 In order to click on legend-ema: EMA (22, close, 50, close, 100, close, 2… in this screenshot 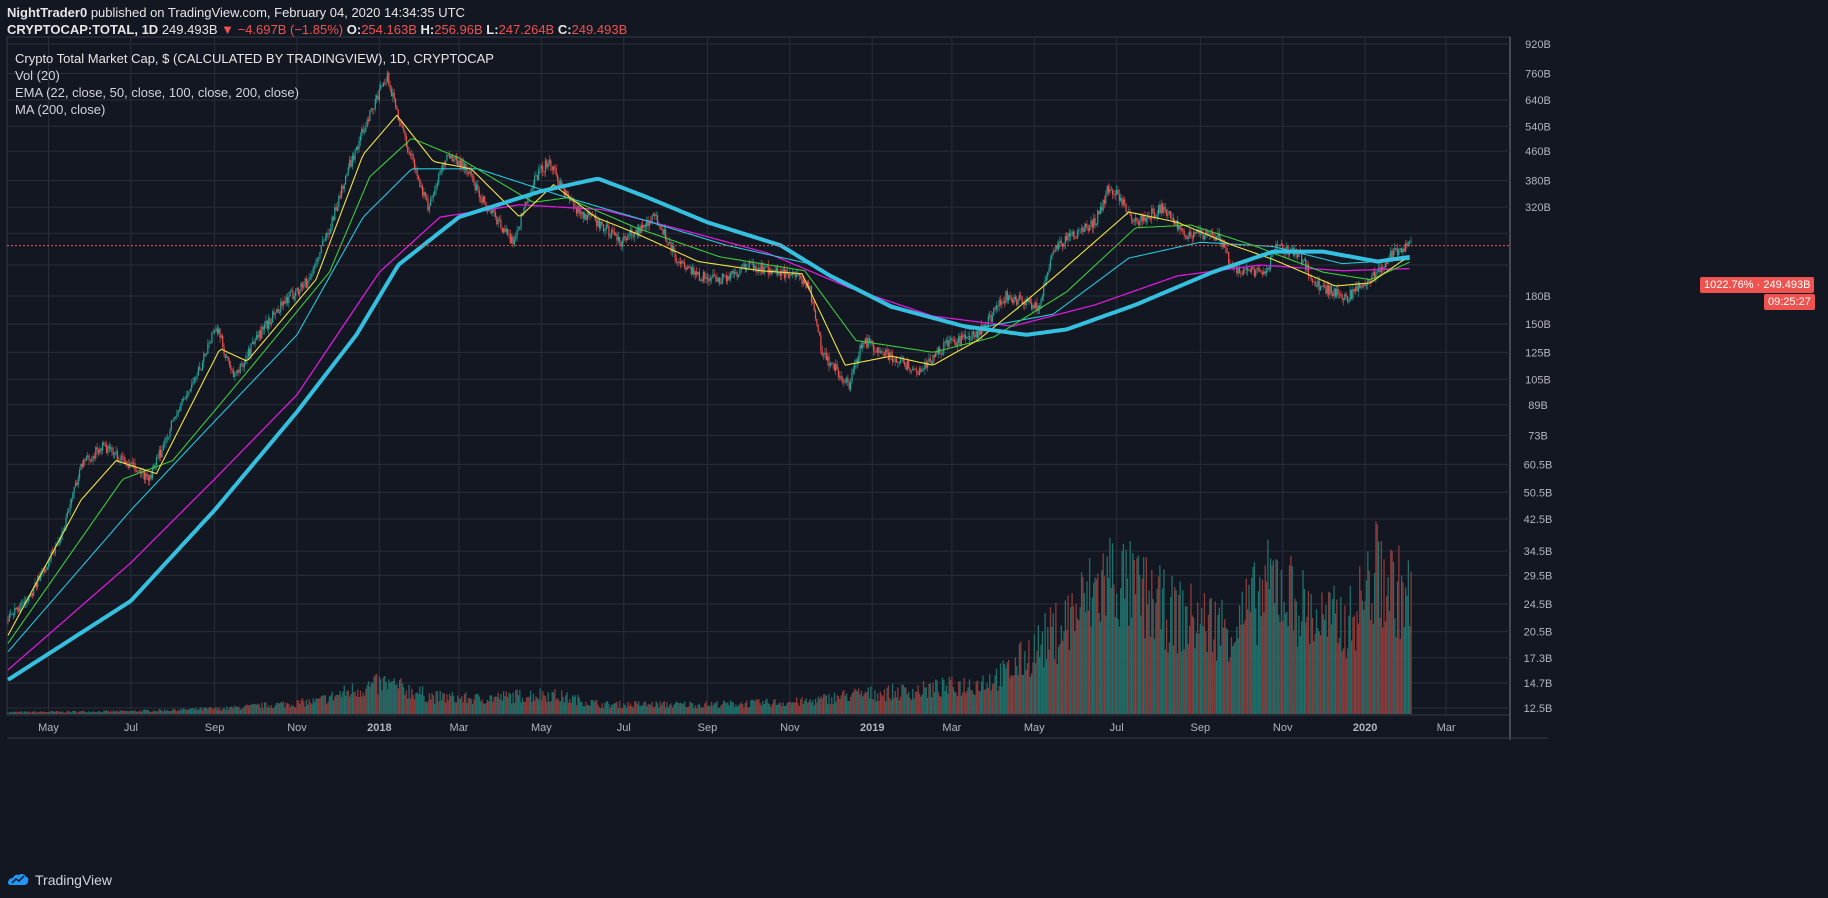, I will do `click(157, 92)`.